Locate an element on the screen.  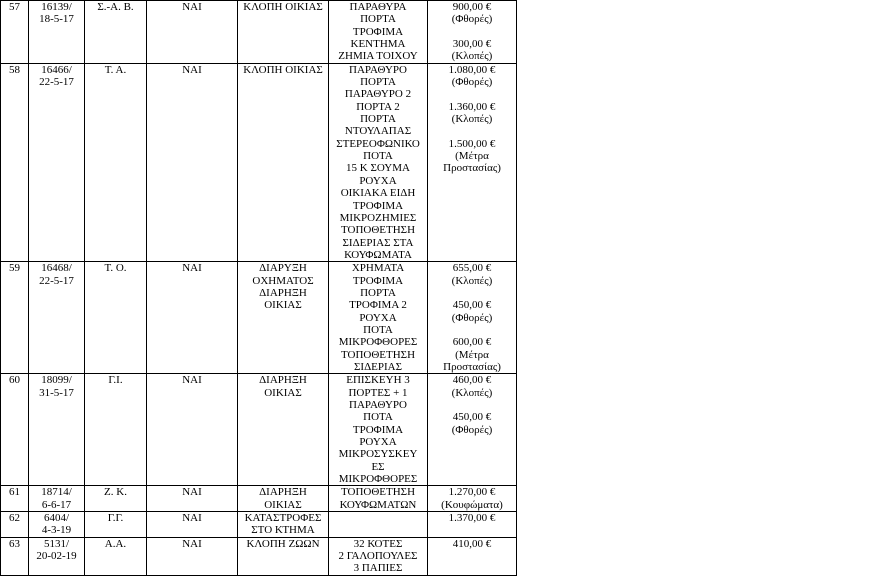
cell-incident-type: ΚΑΤΑΣΤΡΟΦΕΣ ΣΤΟ ΚΤΗΜΑ is located at coordinates (283, 524).